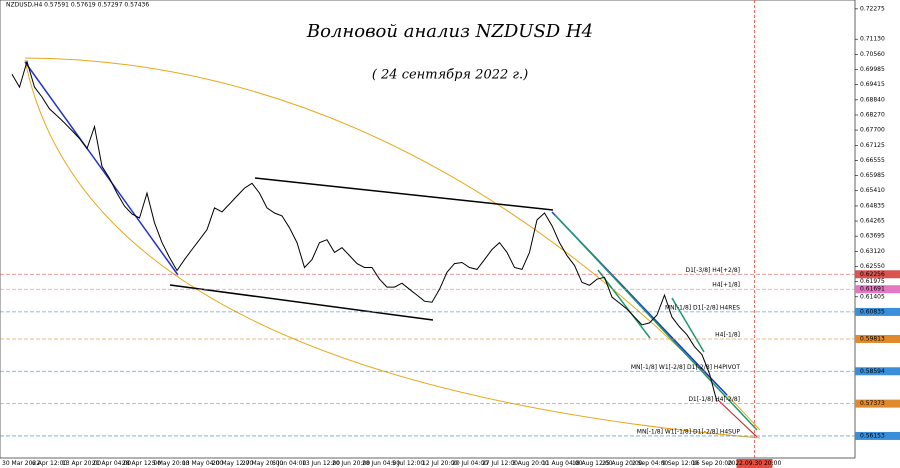  Describe the element at coordinates (872, 39) in the screenshot. I see `y-tick-label: 0.71130` at that location.